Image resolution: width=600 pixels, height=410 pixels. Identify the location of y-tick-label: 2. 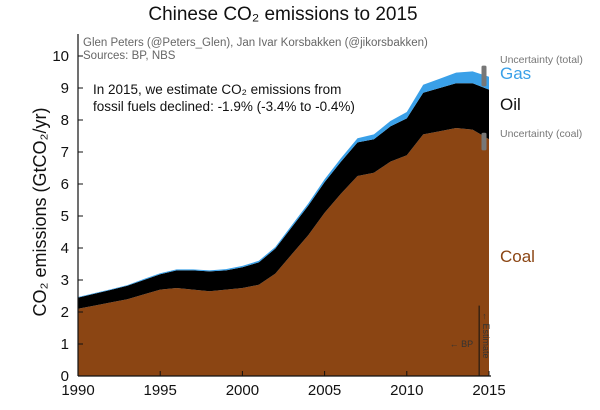
(65, 312).